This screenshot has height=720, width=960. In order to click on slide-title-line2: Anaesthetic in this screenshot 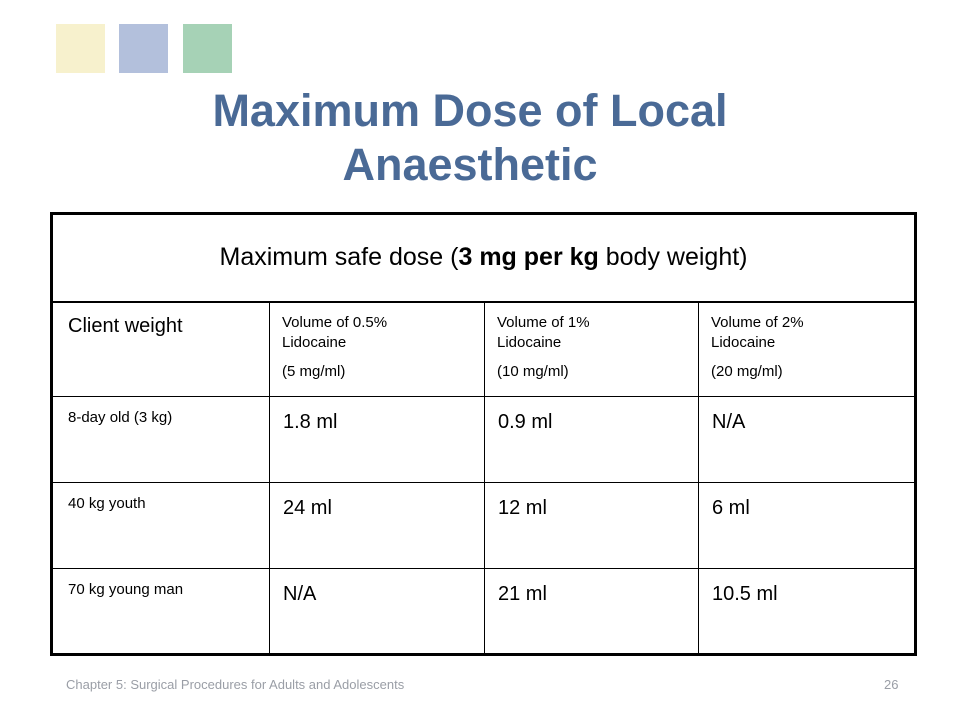, I will do `click(470, 164)`.